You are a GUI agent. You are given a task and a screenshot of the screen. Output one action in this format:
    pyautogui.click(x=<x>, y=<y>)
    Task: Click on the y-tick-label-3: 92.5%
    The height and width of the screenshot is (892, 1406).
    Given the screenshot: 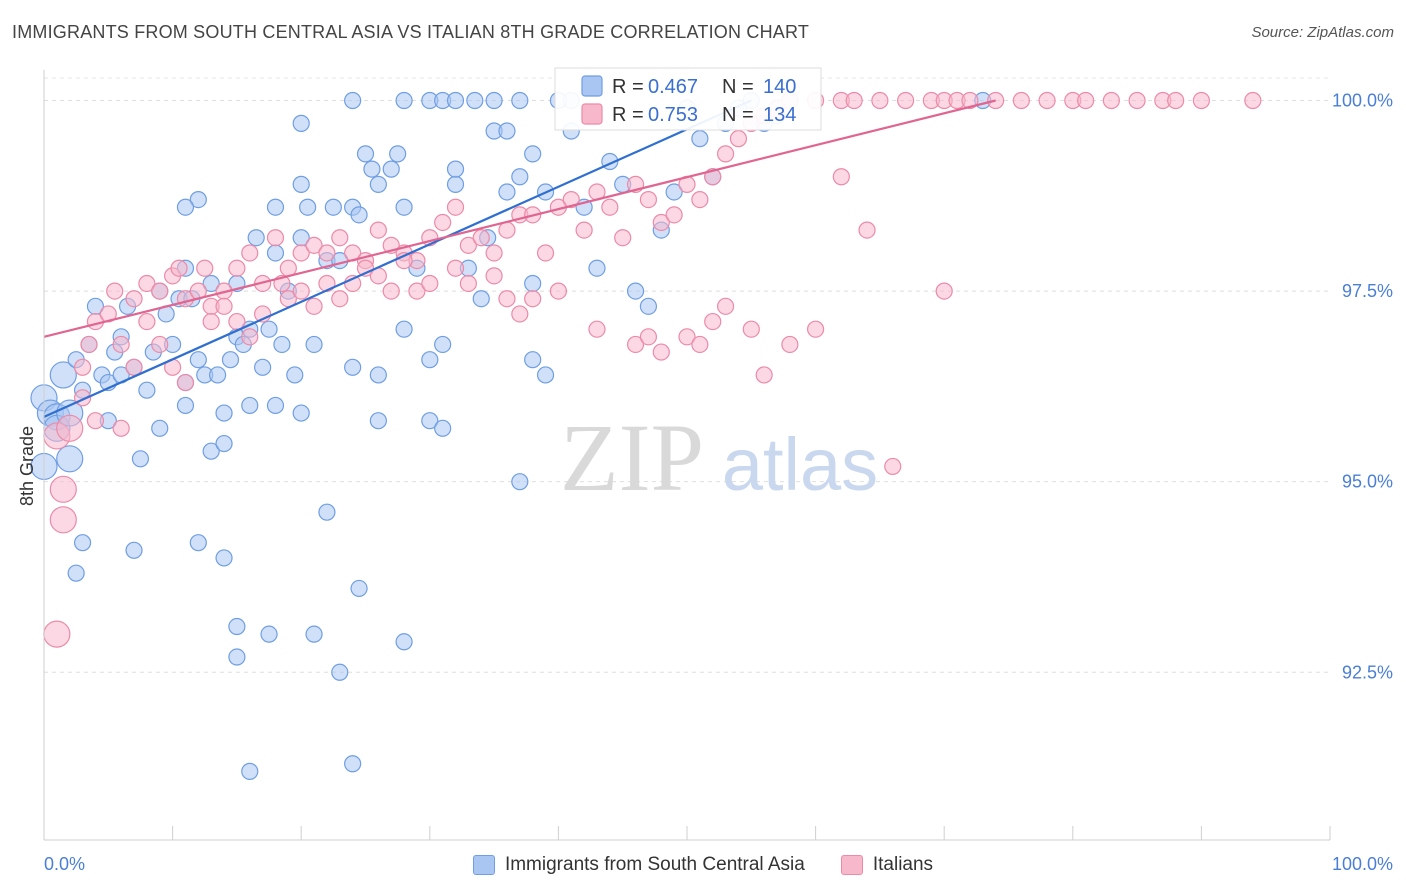 What is the action you would take?
    pyautogui.click(x=1367, y=672)
    